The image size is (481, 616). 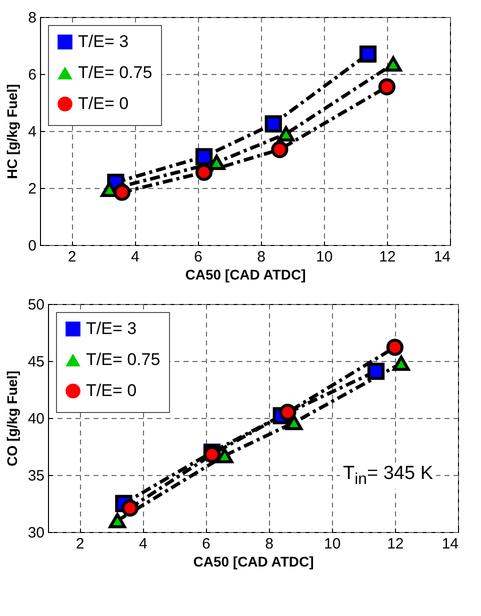 I want to click on y-tick-label: 50, so click(x=36, y=305).